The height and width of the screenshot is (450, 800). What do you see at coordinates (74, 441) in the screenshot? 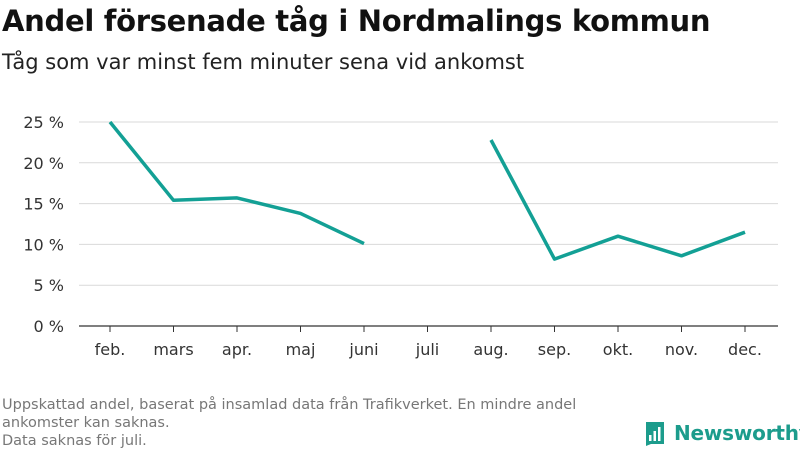
I see `footnote-line: Data saknas för juli.` at bounding box center [74, 441].